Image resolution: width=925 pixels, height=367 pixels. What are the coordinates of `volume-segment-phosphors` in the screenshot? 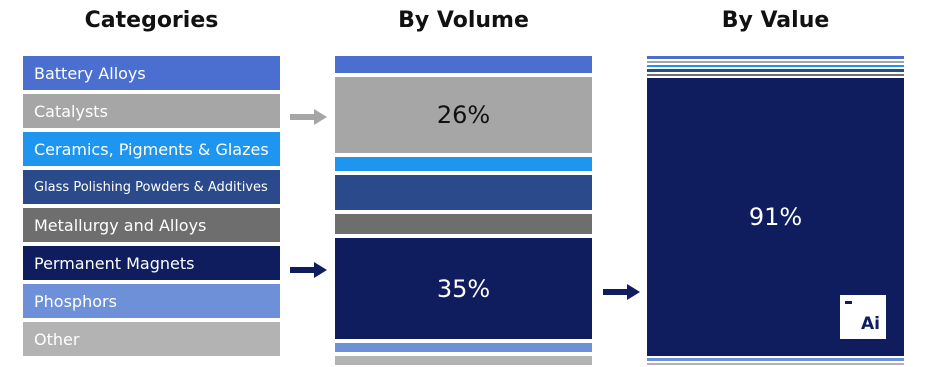 It's located at (463, 347).